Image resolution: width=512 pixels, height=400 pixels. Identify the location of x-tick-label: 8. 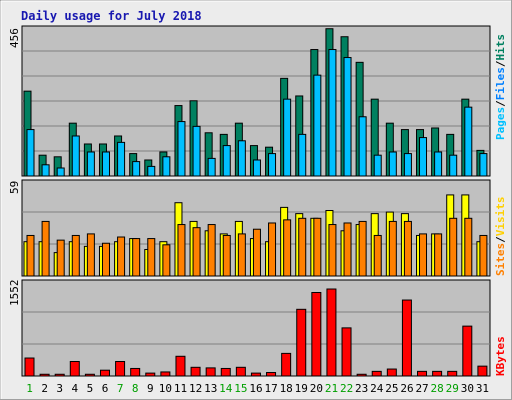
(135, 388).